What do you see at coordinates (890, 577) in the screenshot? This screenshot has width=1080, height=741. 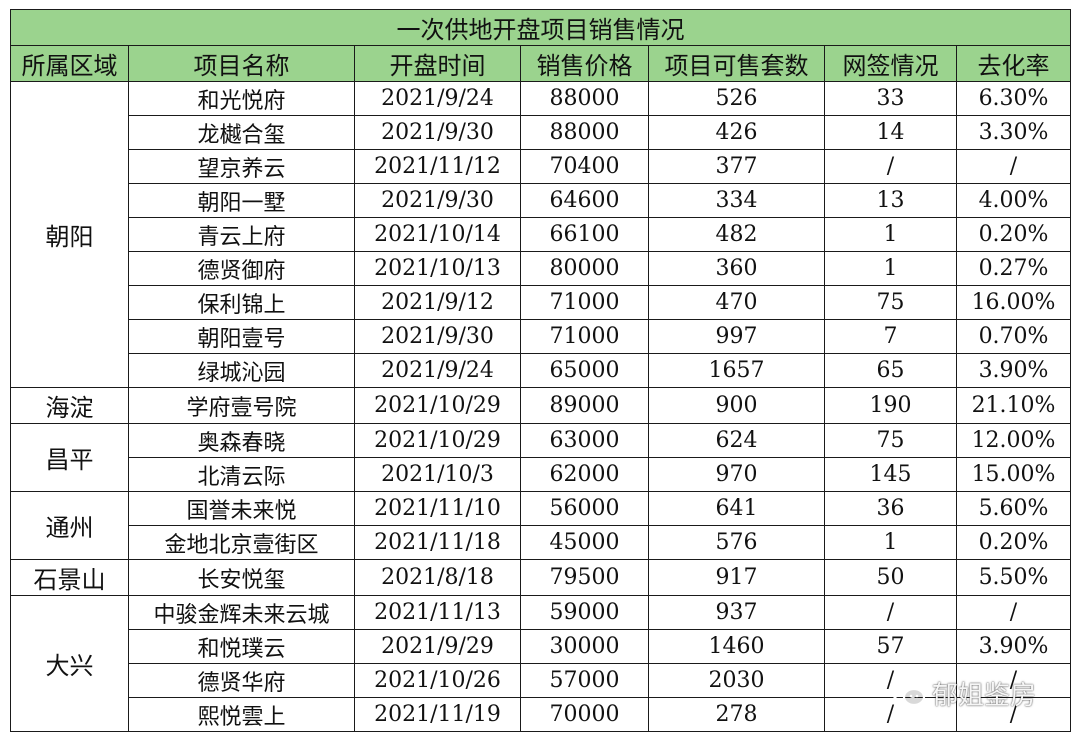 I see `signed-cell: 50` at bounding box center [890, 577].